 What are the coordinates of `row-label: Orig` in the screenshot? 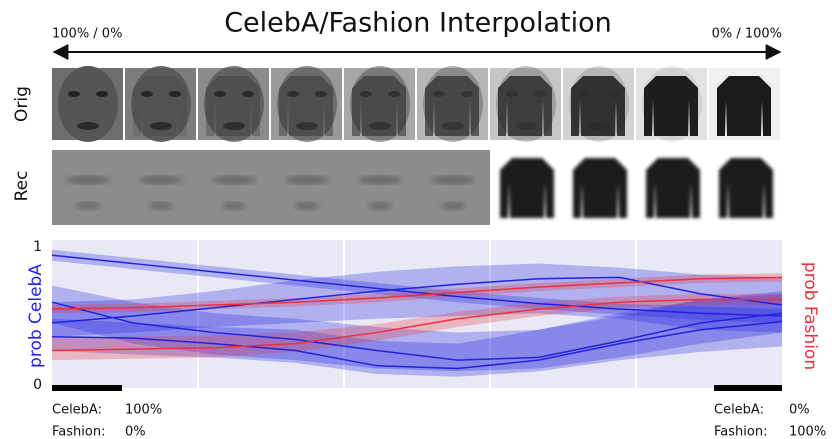 It's located at (22, 104).